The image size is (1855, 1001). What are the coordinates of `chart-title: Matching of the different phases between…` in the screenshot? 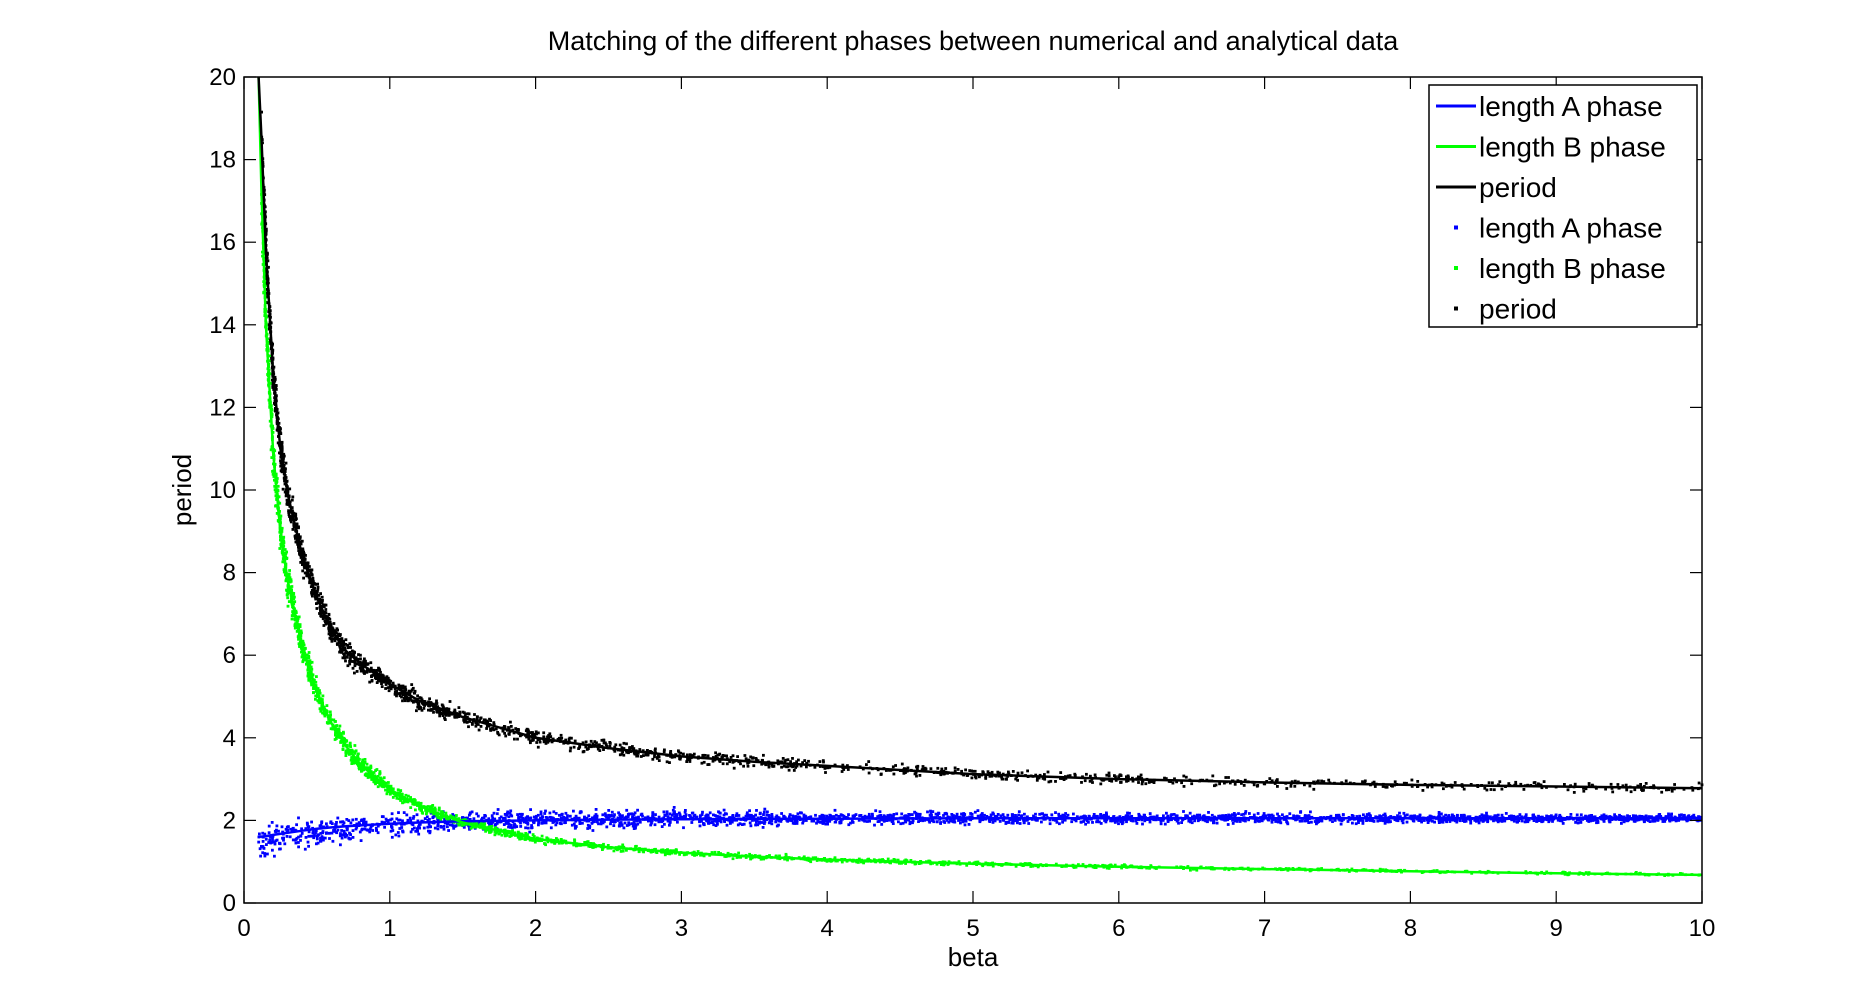 It's located at (974, 41).